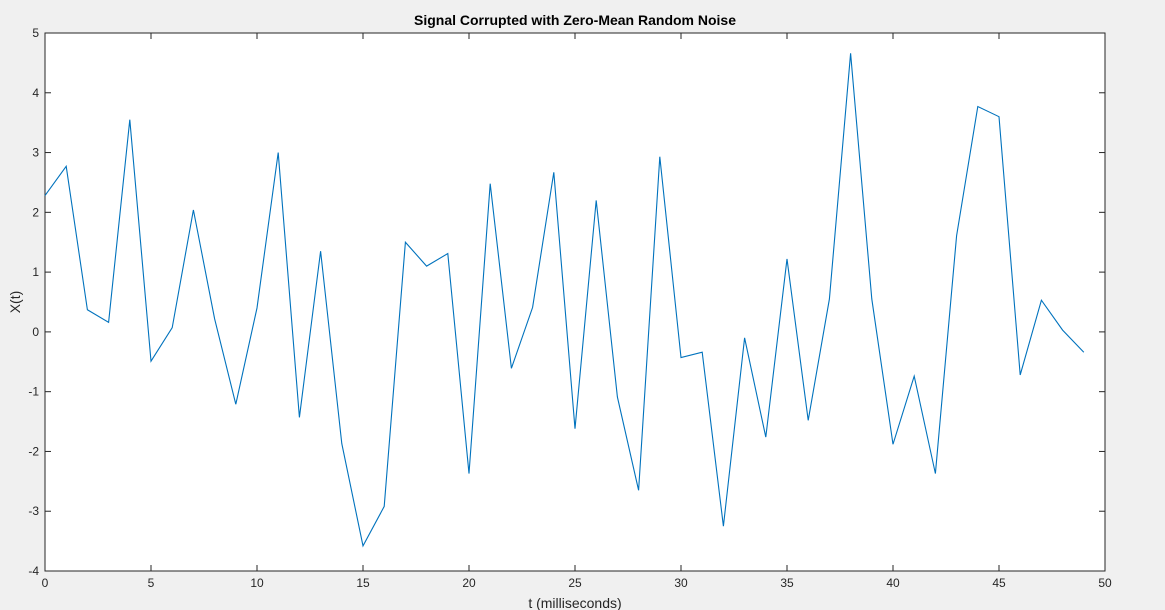 The image size is (1165, 610). I want to click on y-tick-label: -4, so click(33, 571).